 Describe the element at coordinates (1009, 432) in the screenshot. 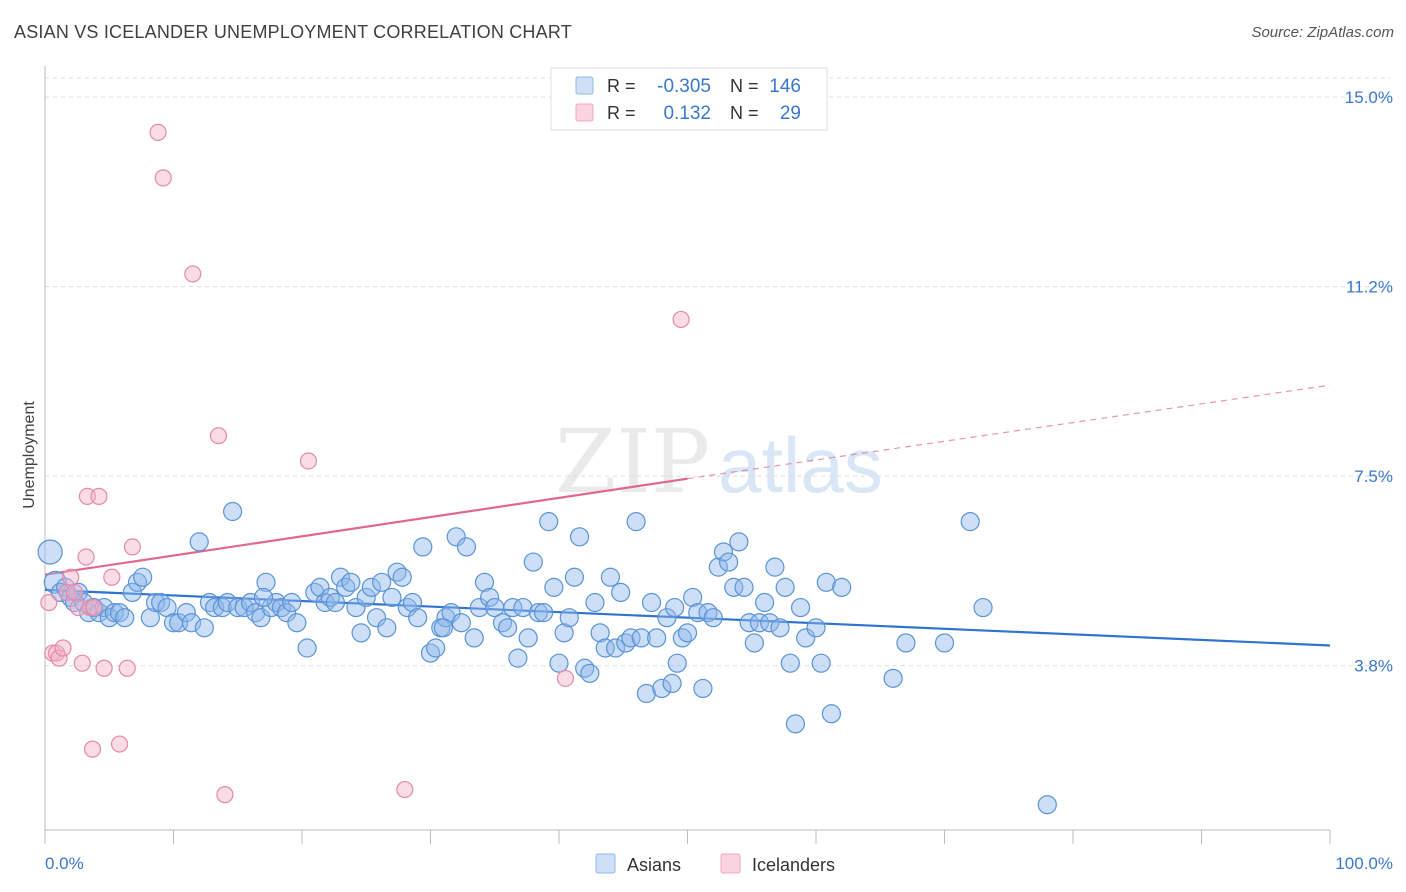

I see `trend-line-icelanders-extension` at that location.